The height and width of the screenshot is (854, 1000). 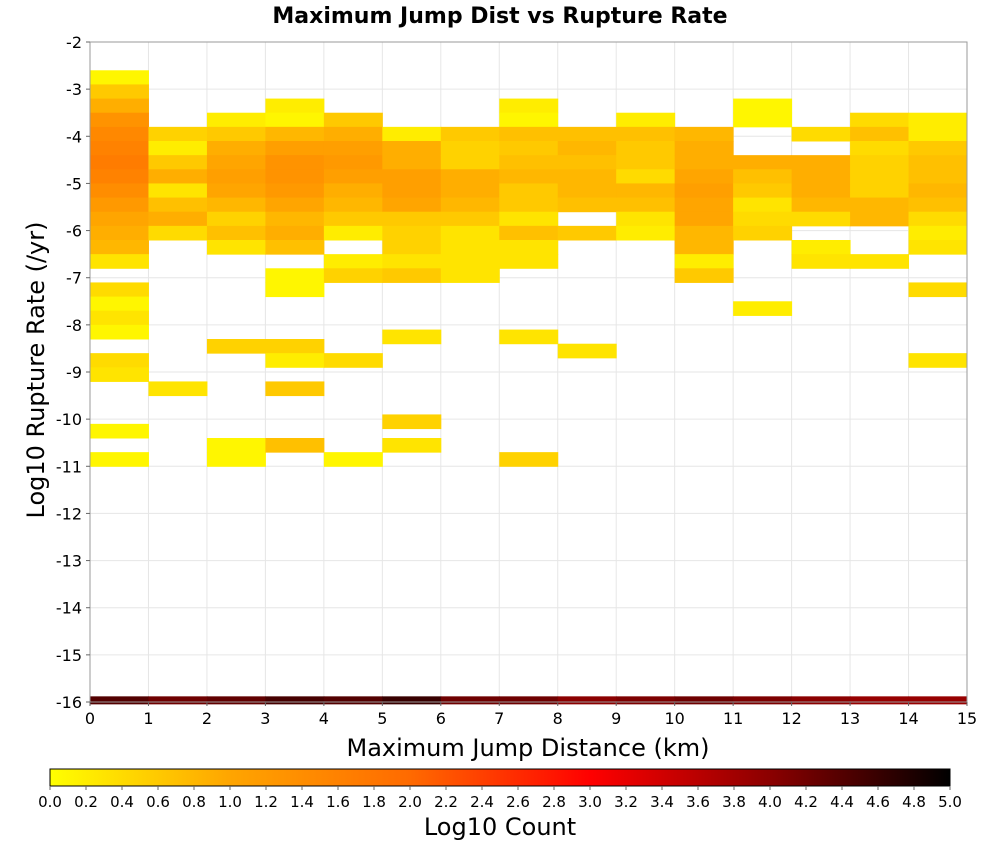 What do you see at coordinates (499, 718) in the screenshot?
I see `x-tick-label: 7` at bounding box center [499, 718].